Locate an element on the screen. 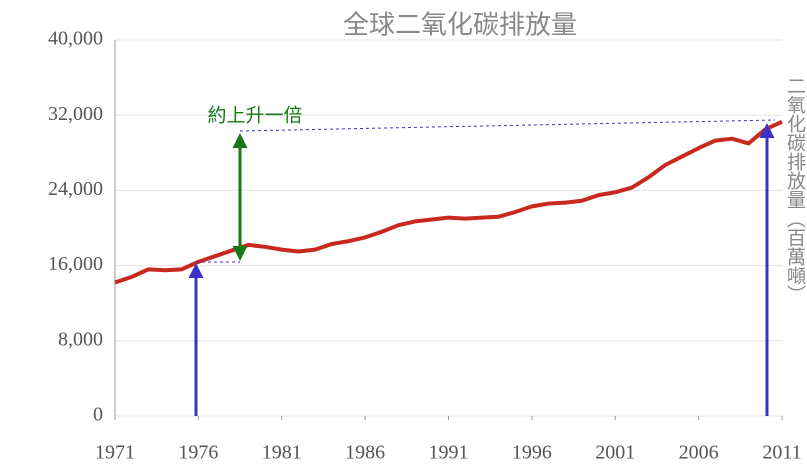 Image resolution: width=807 pixels, height=467 pixels. x-tick-label: 2011 is located at coordinates (781, 453).